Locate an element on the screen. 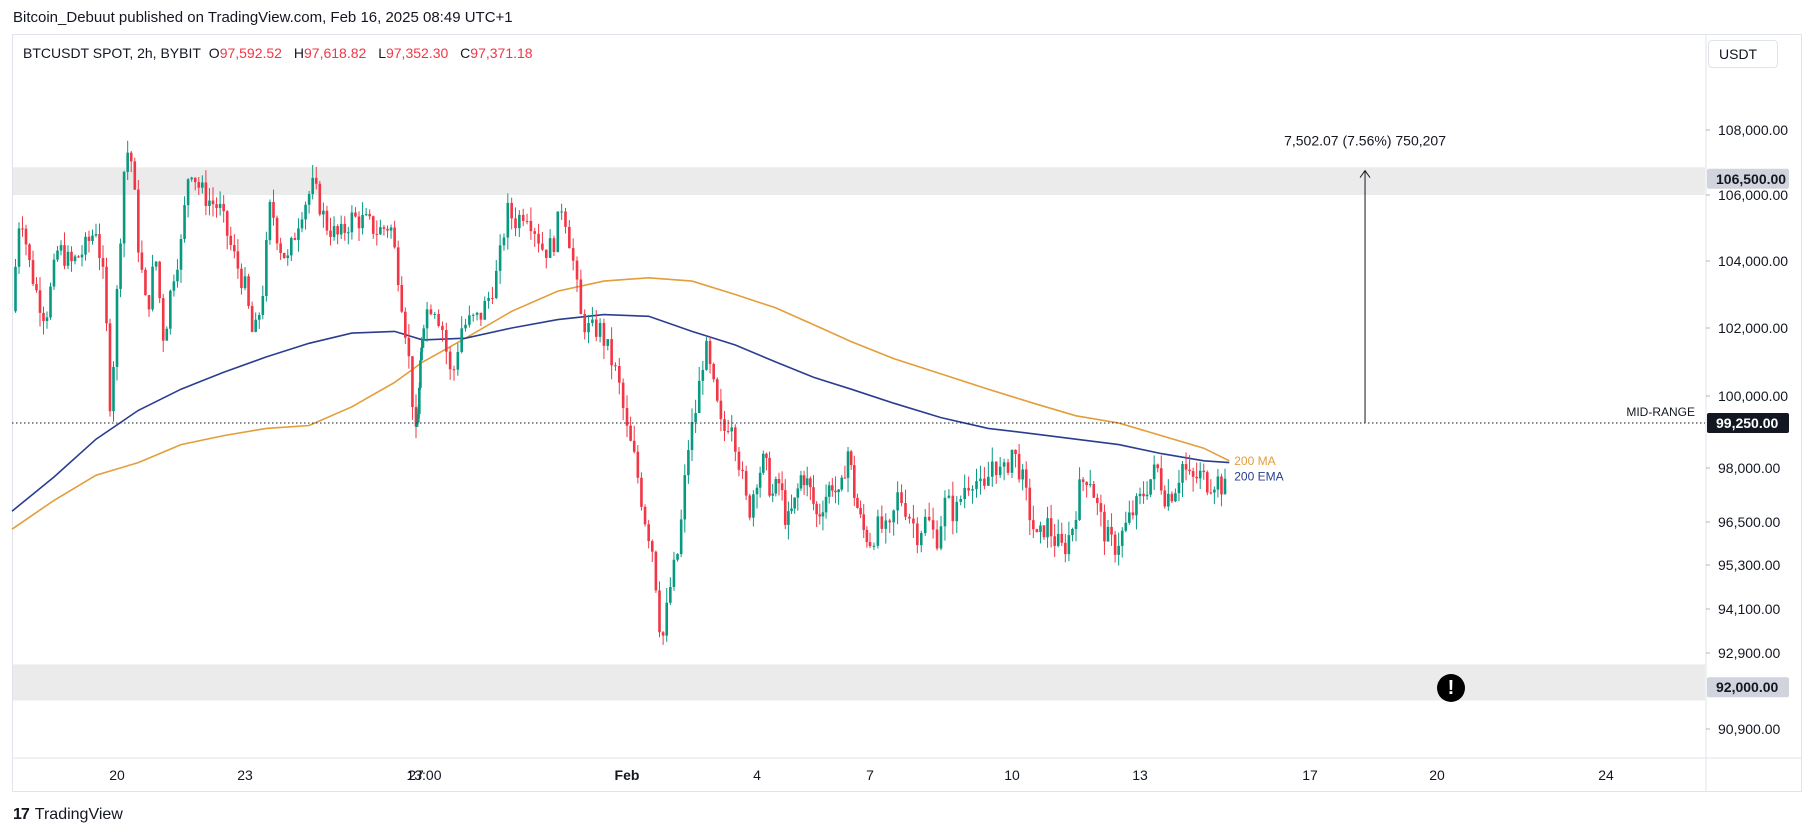 The width and height of the screenshot is (1814, 836). ema-200-label: 200 EMA is located at coordinates (1258, 477).